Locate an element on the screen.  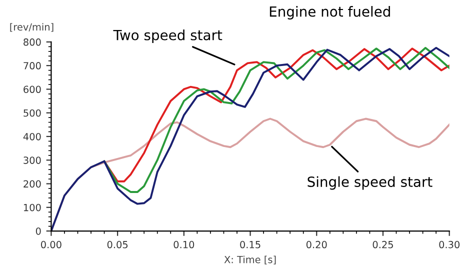
y-tick-label: 800 is located at coordinates (32, 42).